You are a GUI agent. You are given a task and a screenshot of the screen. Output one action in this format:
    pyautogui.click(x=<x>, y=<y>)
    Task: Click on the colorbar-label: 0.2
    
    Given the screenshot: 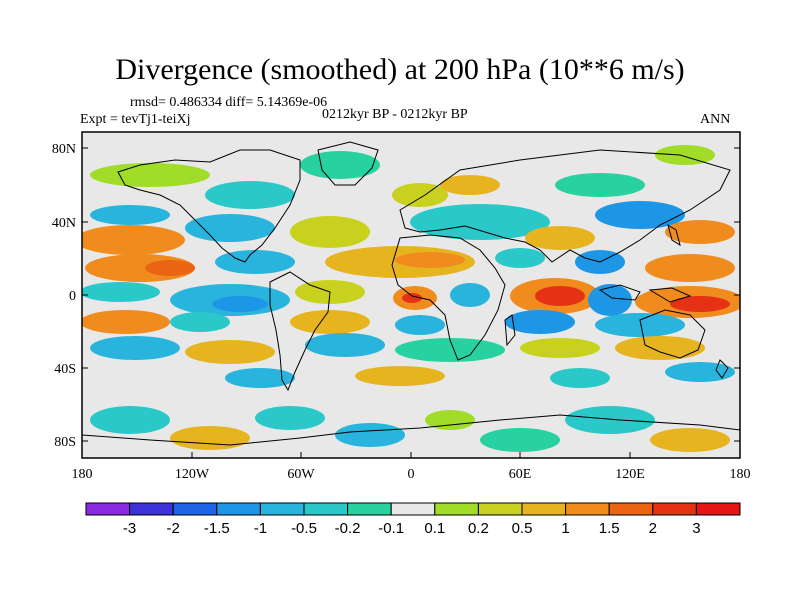 What is the action you would take?
    pyautogui.click(x=478, y=528)
    